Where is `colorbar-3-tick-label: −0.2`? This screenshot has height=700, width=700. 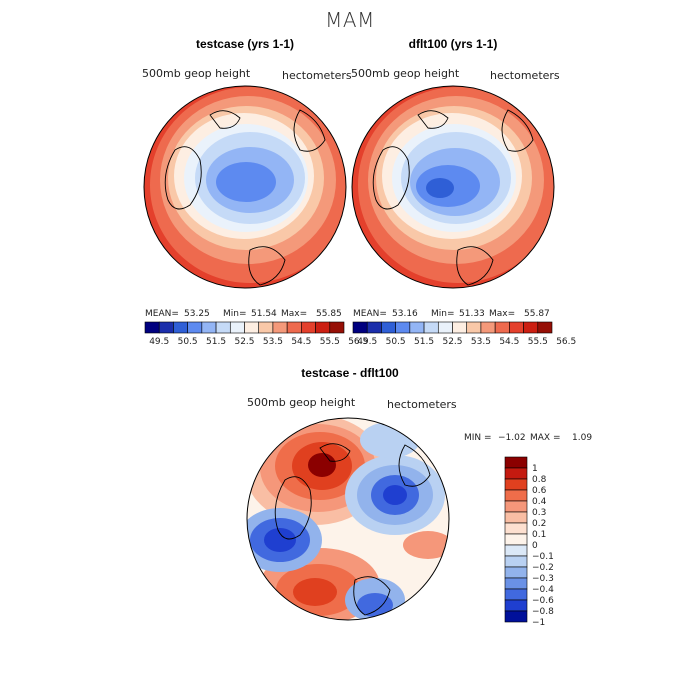 colorbar-3-tick-label: −0.2 is located at coordinates (543, 568).